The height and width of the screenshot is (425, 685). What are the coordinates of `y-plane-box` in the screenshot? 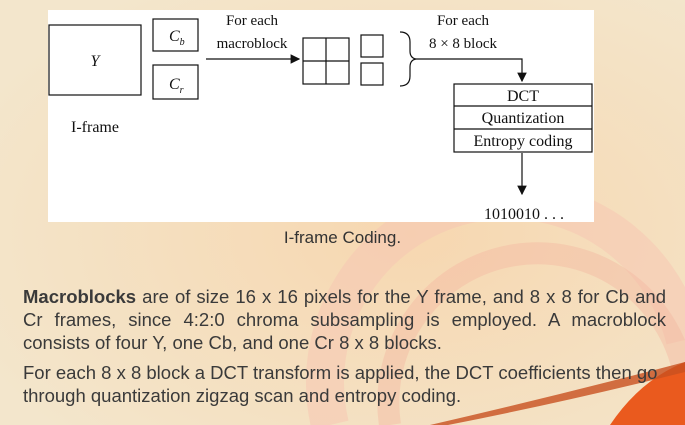 It's located at (95, 60).